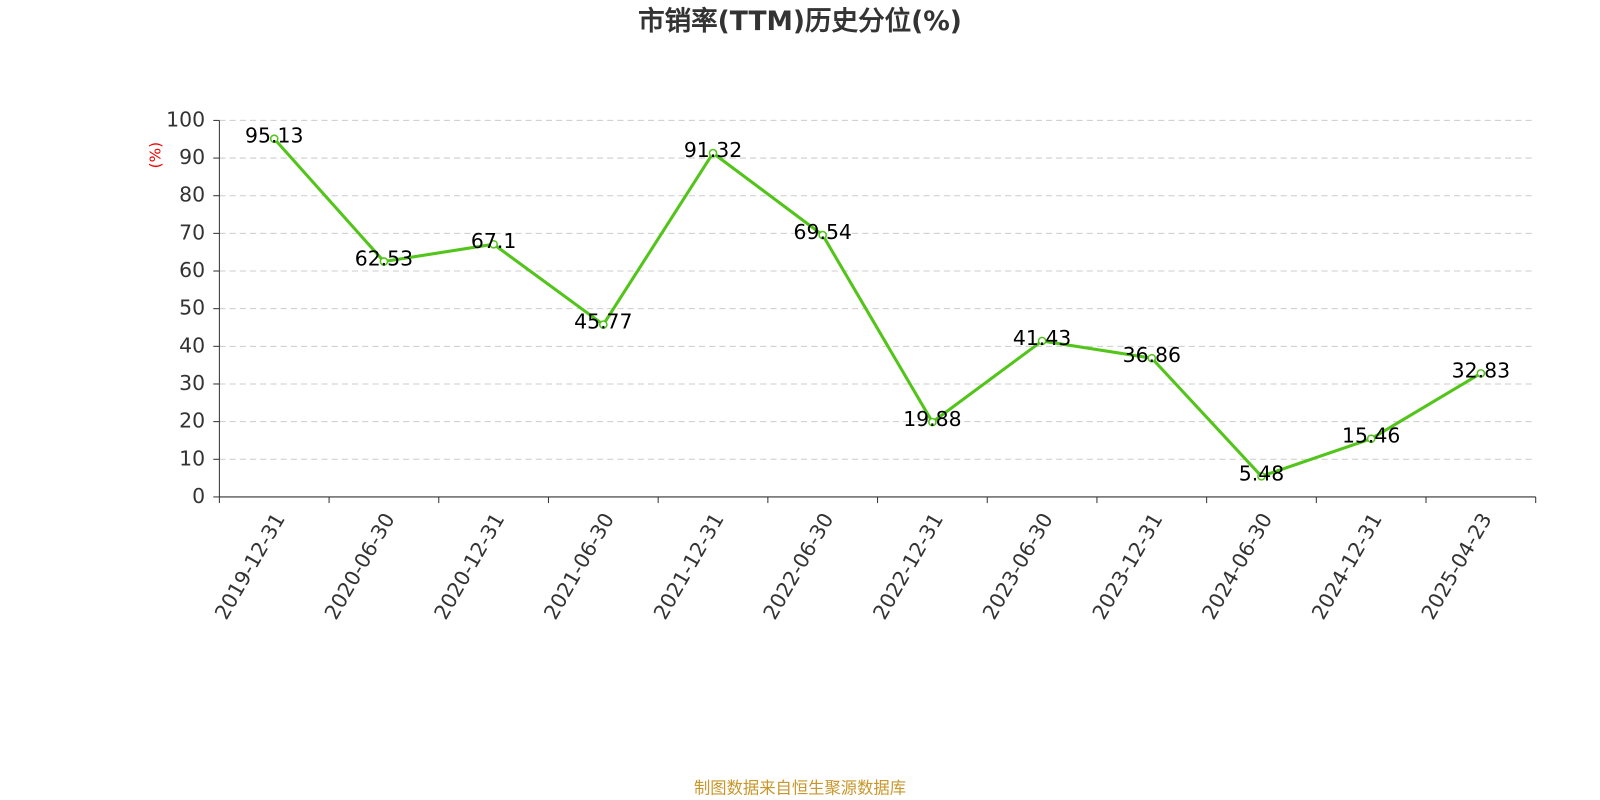  Describe the element at coordinates (156, 155) in the screenshot. I see `y-axis-label: (%)` at that location.